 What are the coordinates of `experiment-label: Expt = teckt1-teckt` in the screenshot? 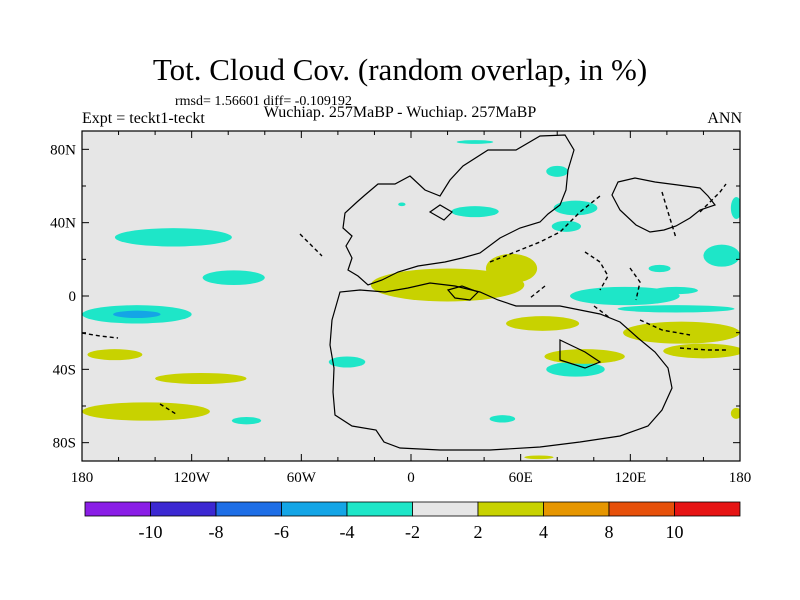 It's located at (143, 118).